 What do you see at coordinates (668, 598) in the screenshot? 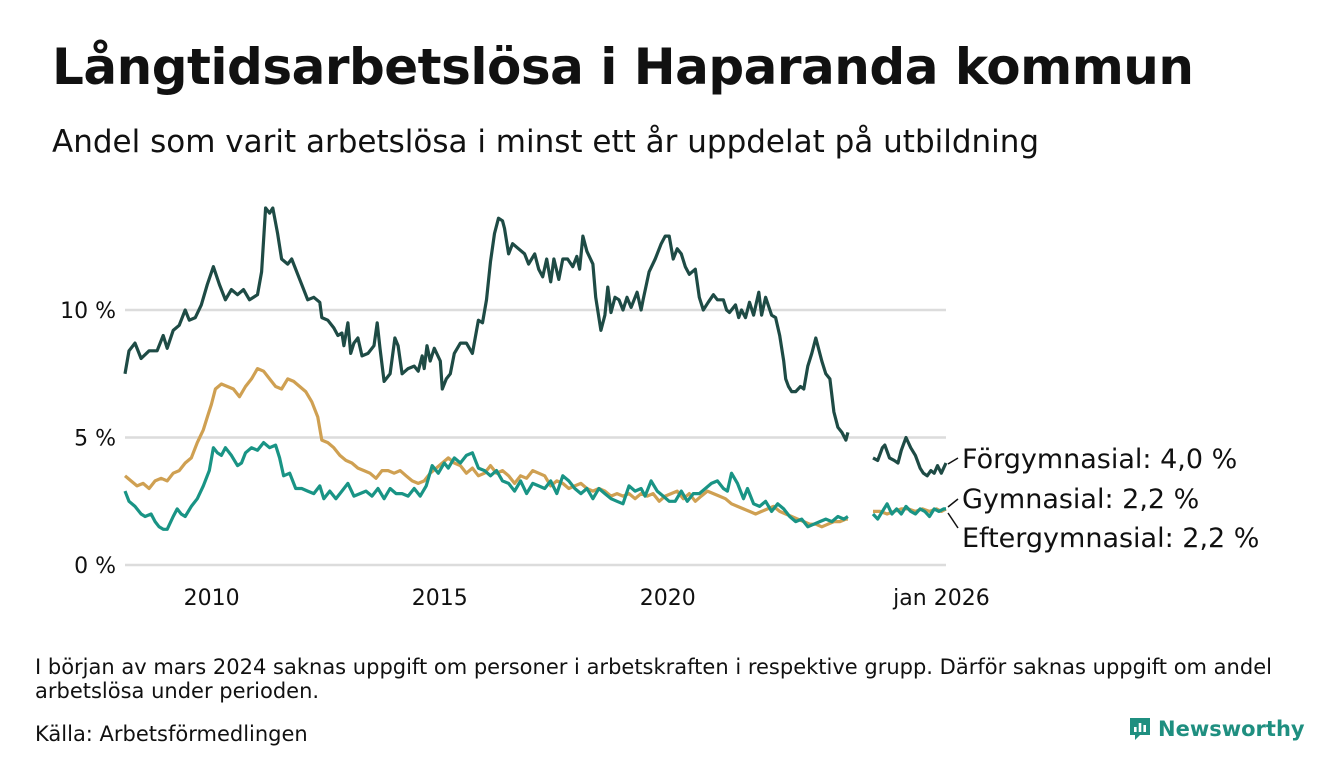
I see `x-tick-label: 2020` at bounding box center [668, 598].